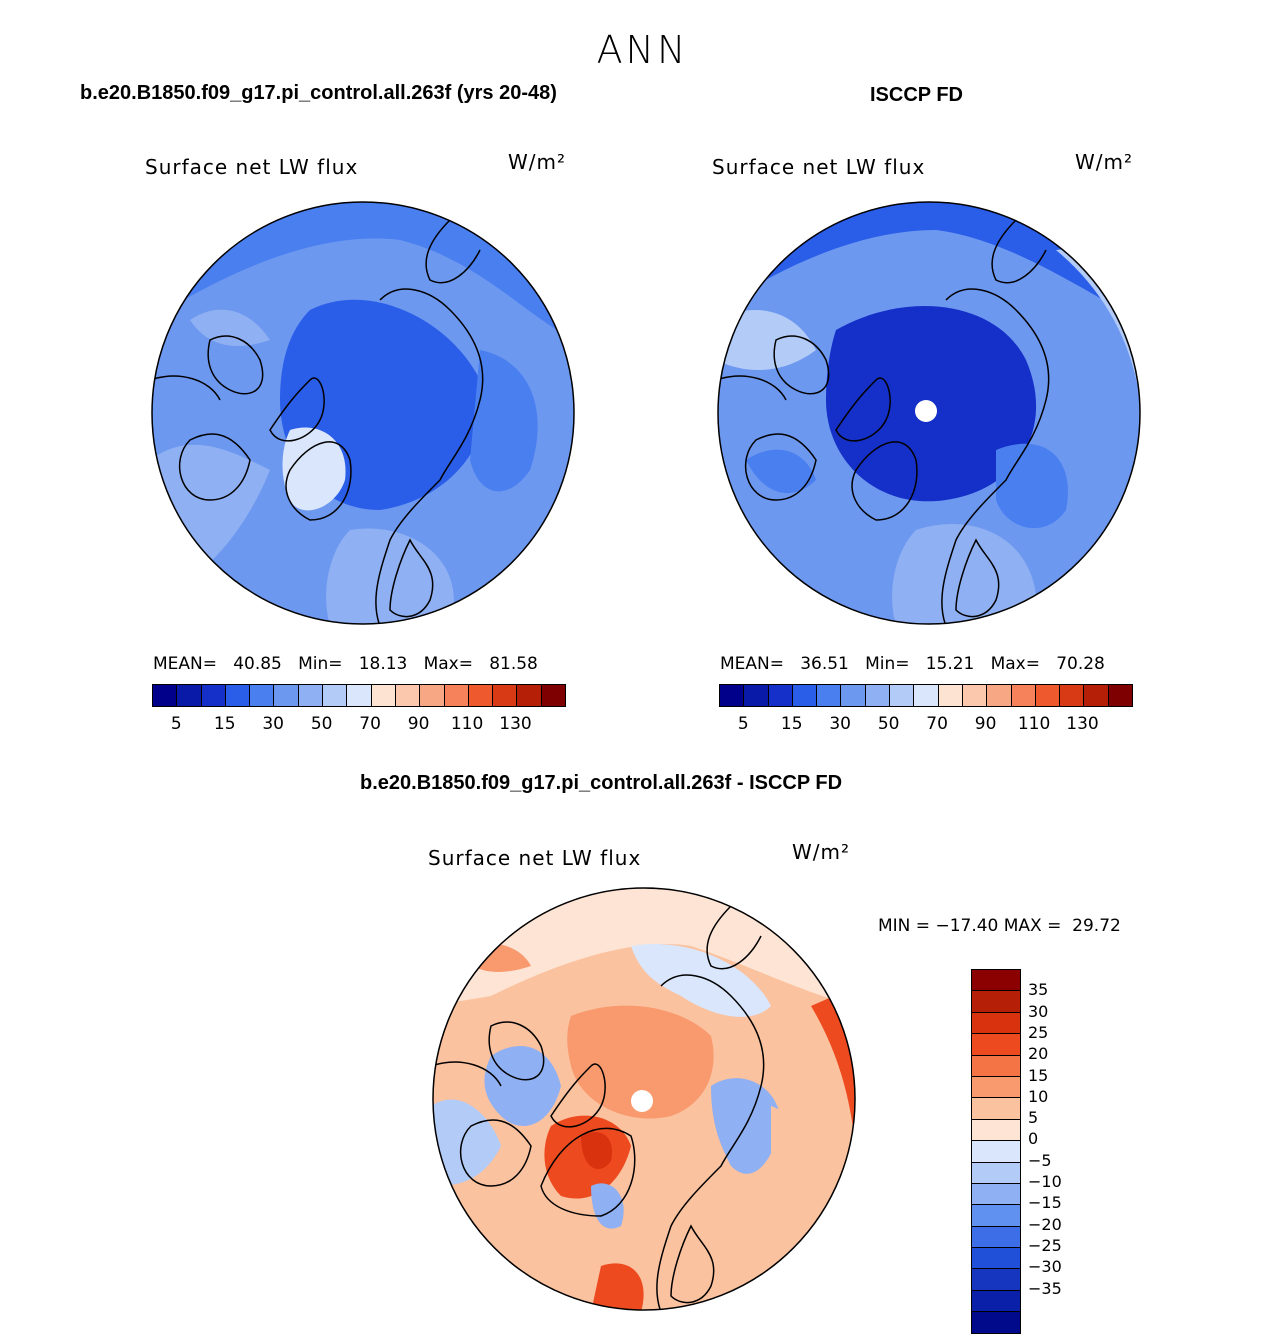 The height and width of the screenshot is (1334, 1285). Describe the element at coordinates (358, 725) in the screenshot. I see `panel-1-colorbar-ticks: 5 15 30 50 70 90 110 130` at that location.